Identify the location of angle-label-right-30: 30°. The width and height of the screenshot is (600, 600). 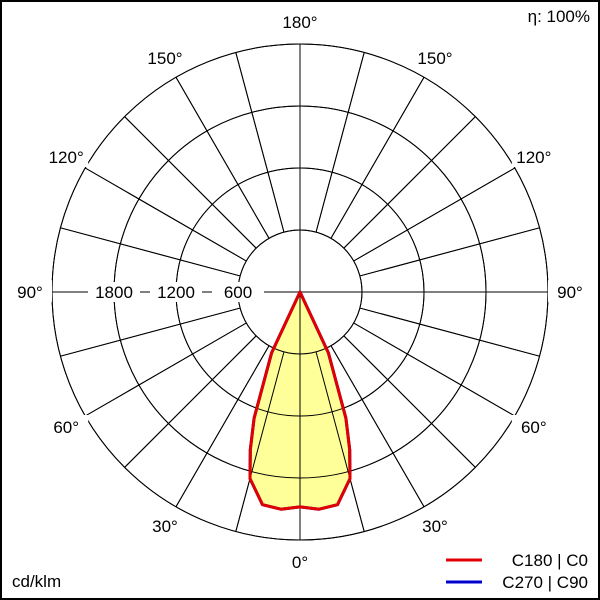
(435, 526).